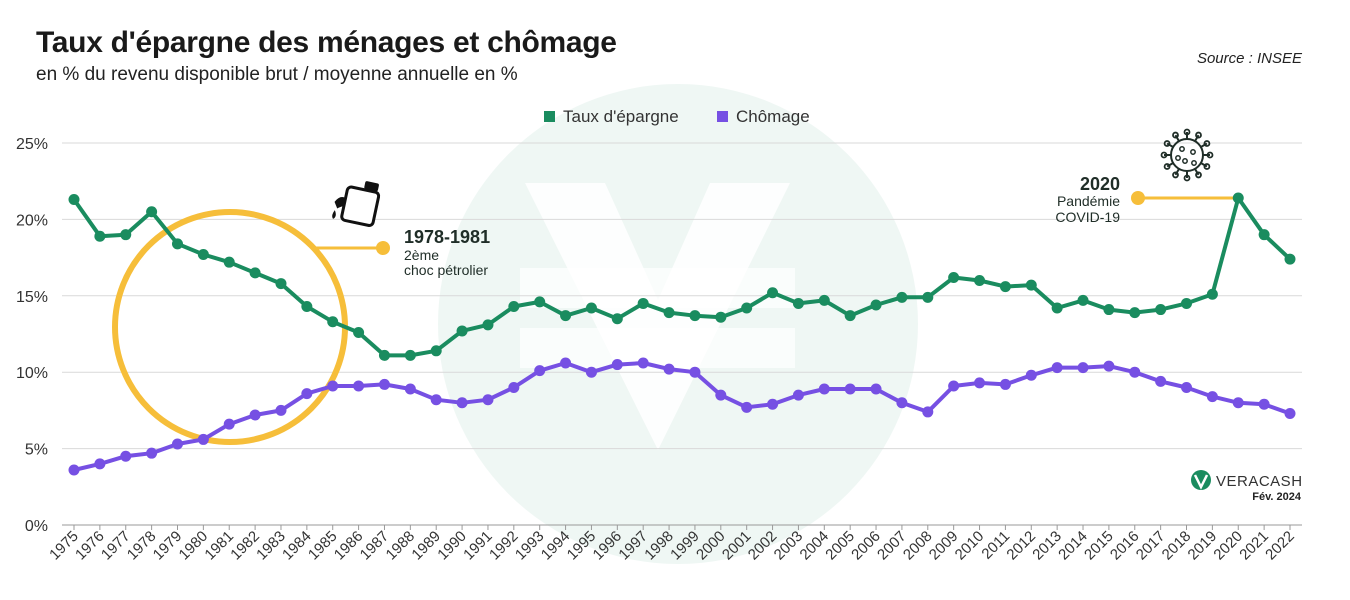 The image size is (1350, 600). I want to click on branding: VERACASH Fév. 2024, so click(1247, 486).